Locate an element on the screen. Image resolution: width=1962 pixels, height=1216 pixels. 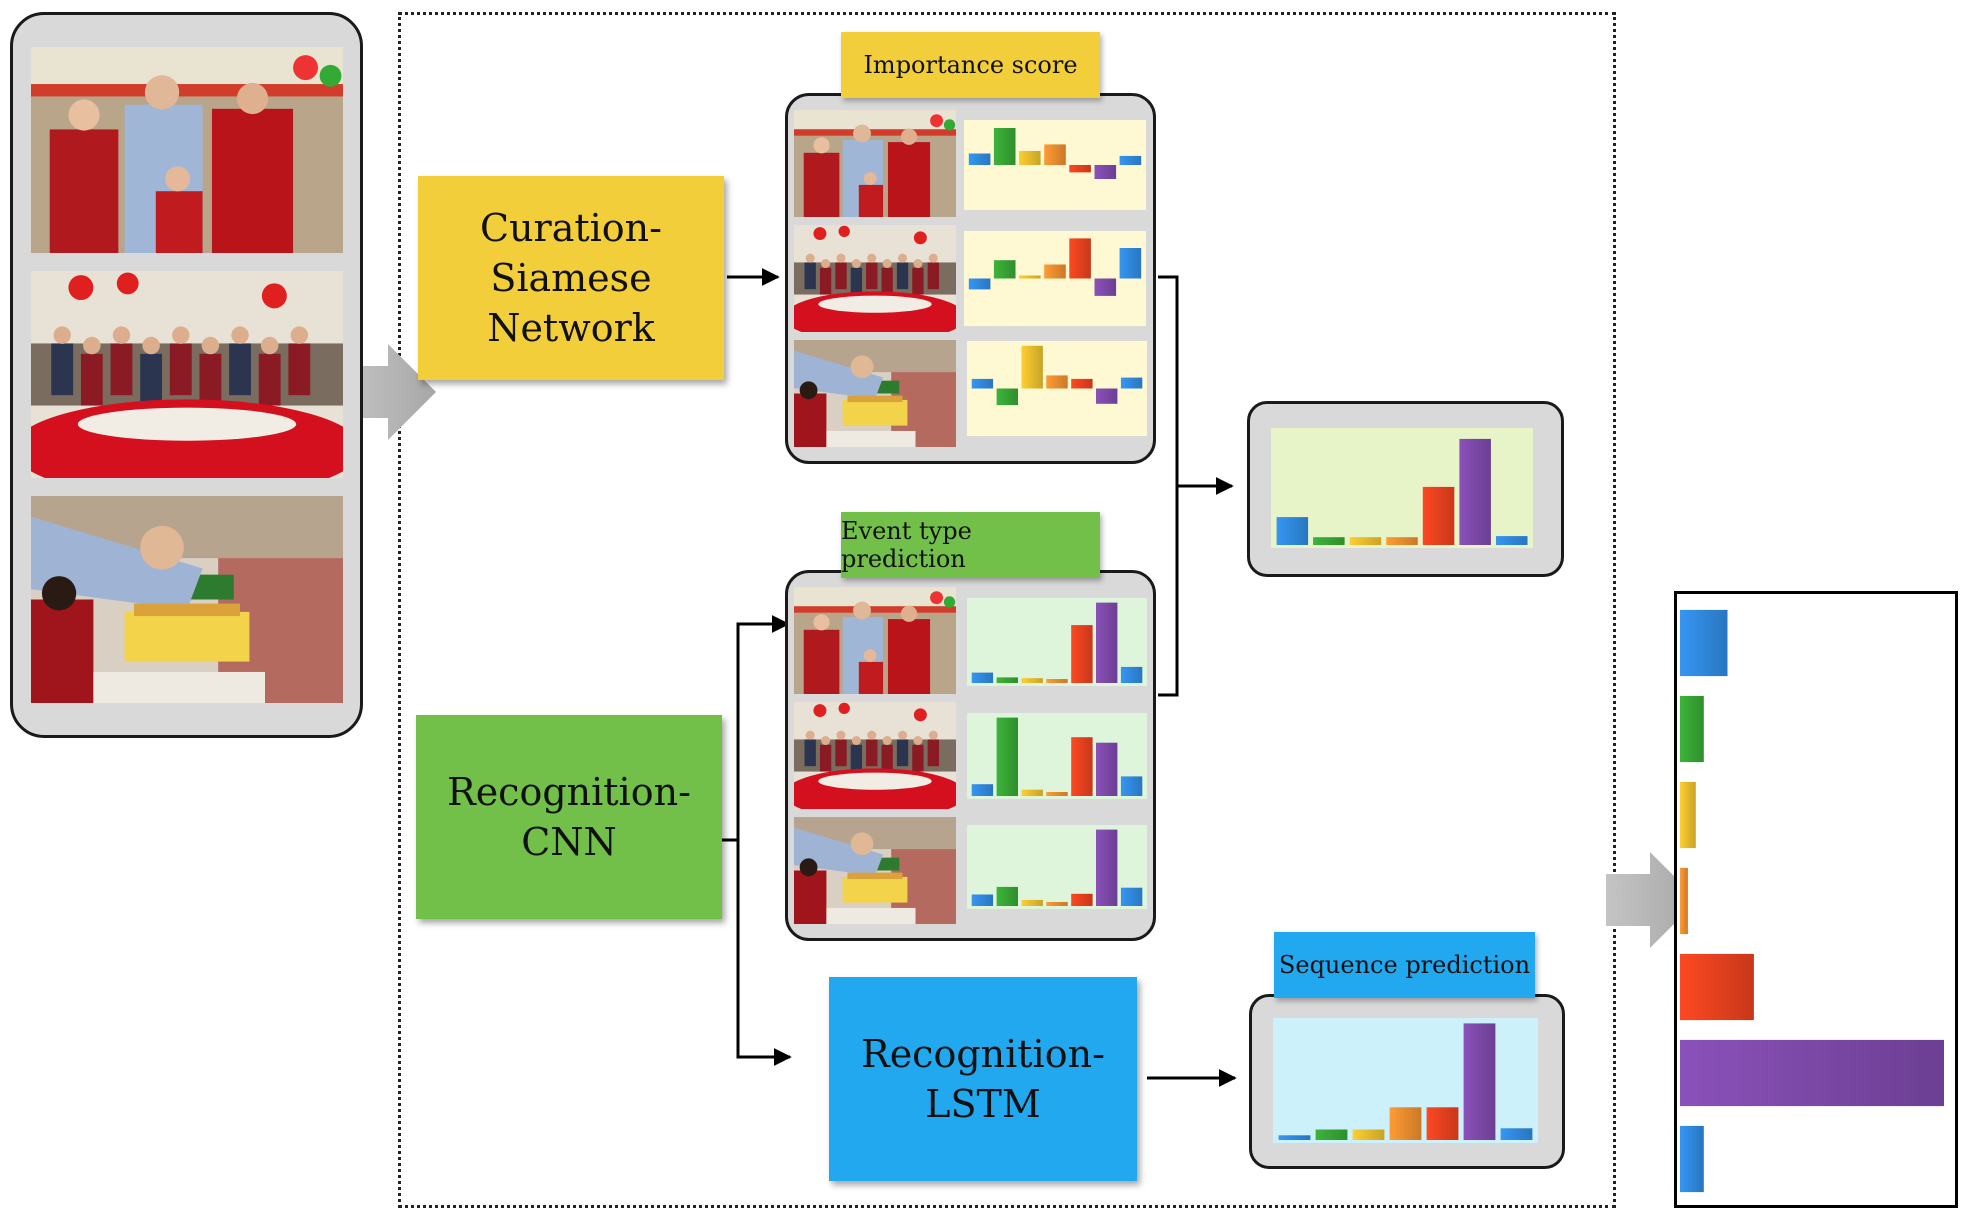
event-photo-dinner is located at coordinates (875, 755).